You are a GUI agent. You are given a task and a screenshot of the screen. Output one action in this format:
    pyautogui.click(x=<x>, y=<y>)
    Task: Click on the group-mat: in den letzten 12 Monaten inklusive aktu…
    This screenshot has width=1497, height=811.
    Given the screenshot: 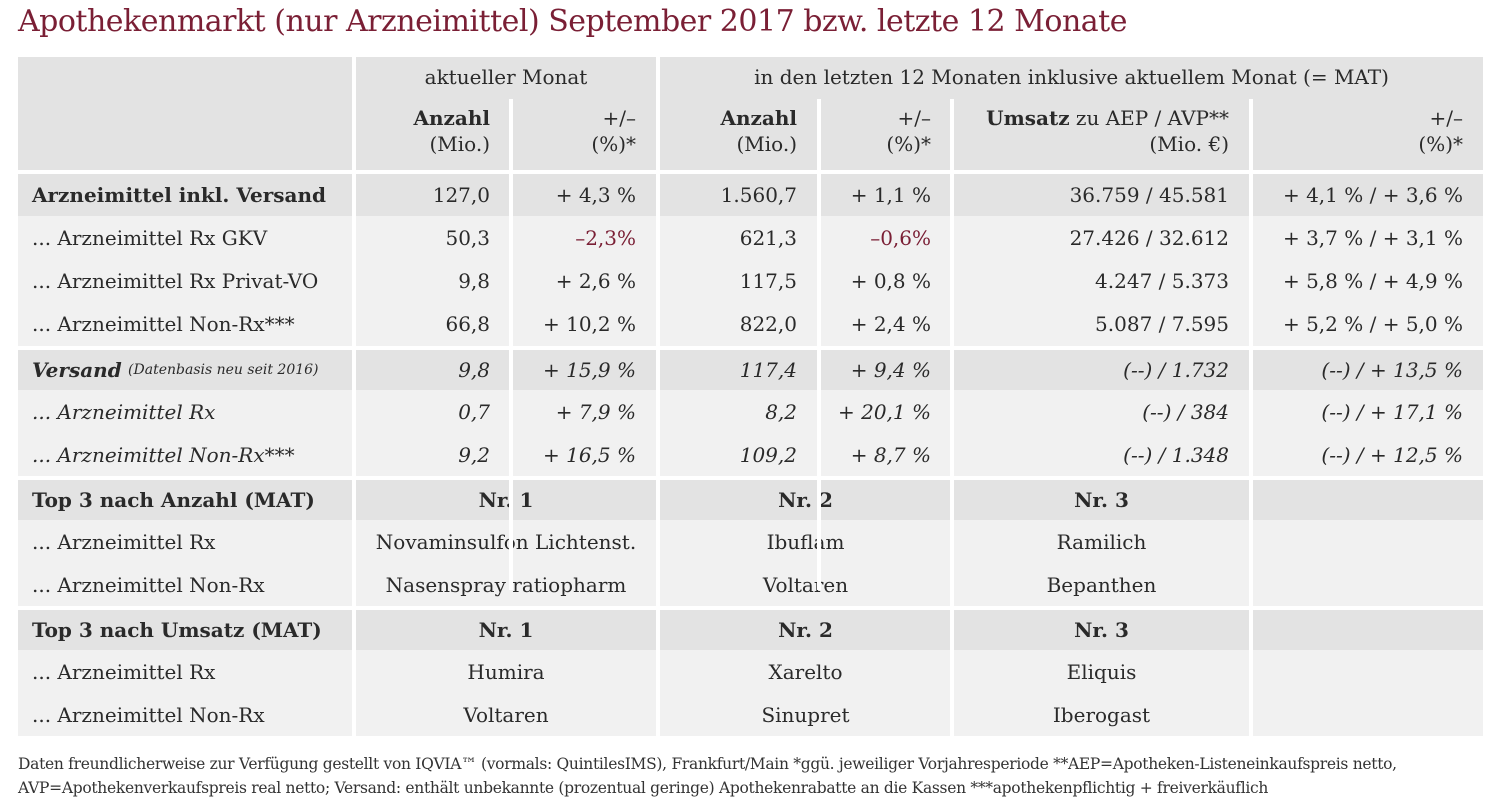 What is the action you would take?
    pyautogui.click(x=1071, y=77)
    